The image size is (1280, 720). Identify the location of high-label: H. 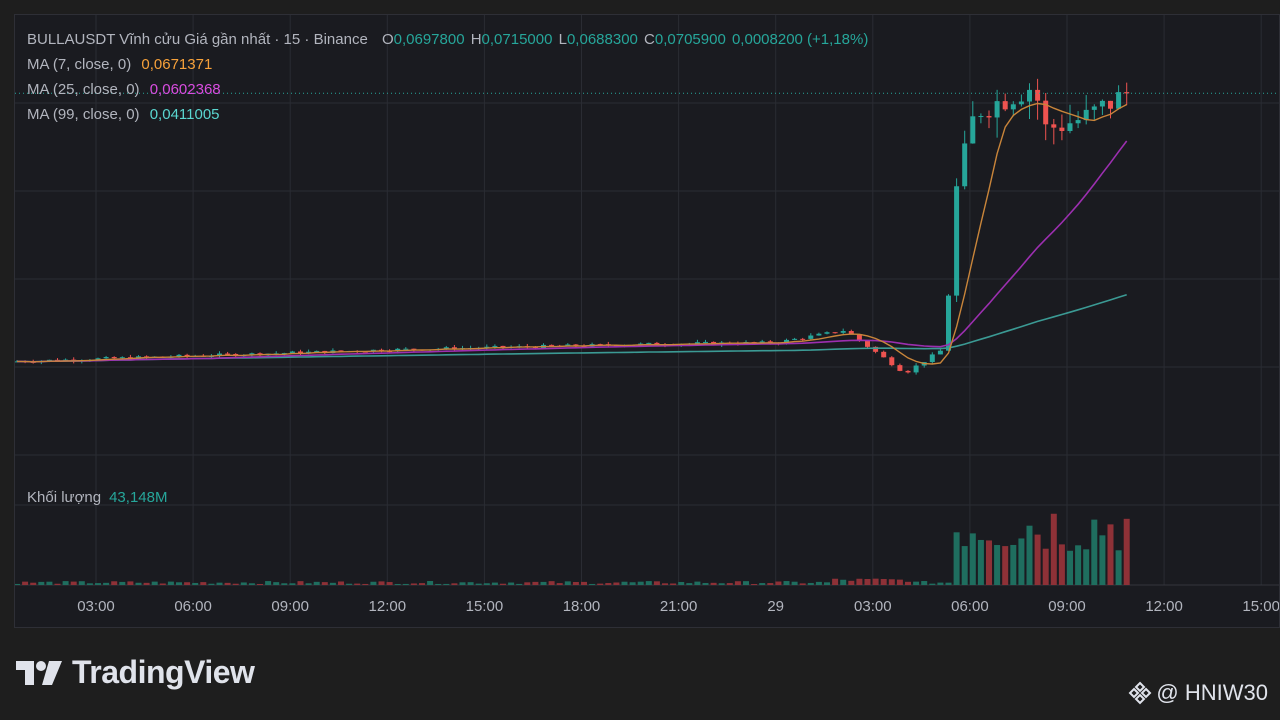
(476, 39).